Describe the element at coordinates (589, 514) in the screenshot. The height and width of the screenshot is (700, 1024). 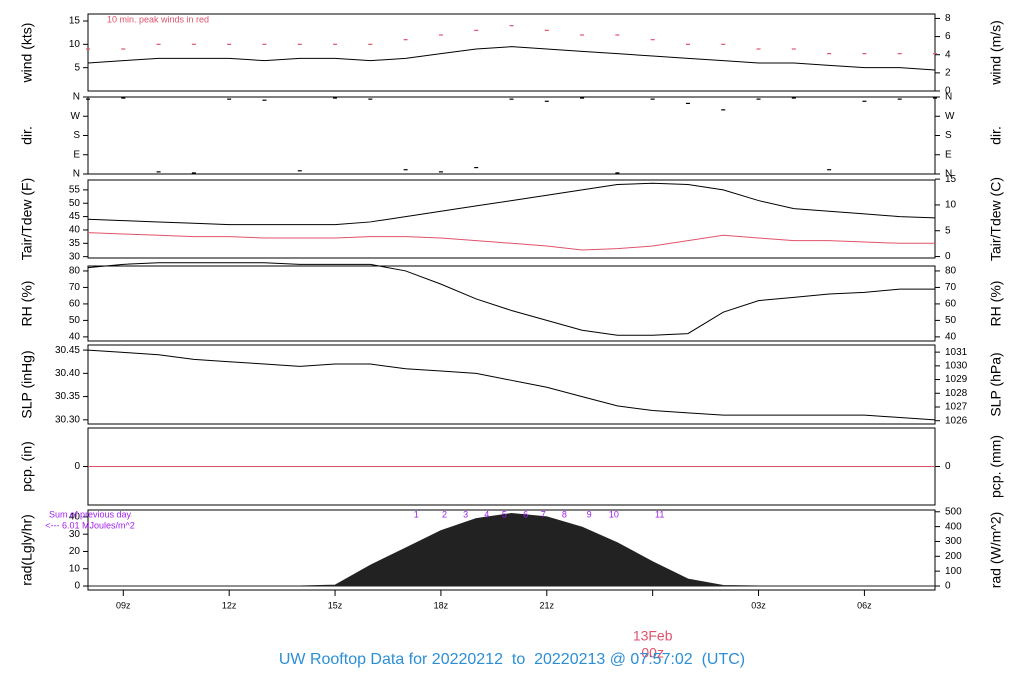
I see `hour-label: 9` at that location.